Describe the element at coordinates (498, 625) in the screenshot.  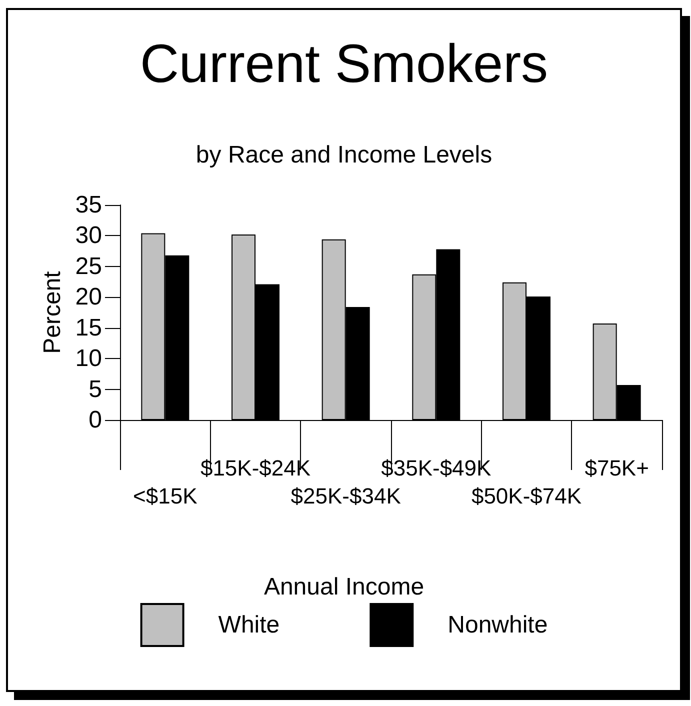
I see `legend-label: Nonwhite` at that location.